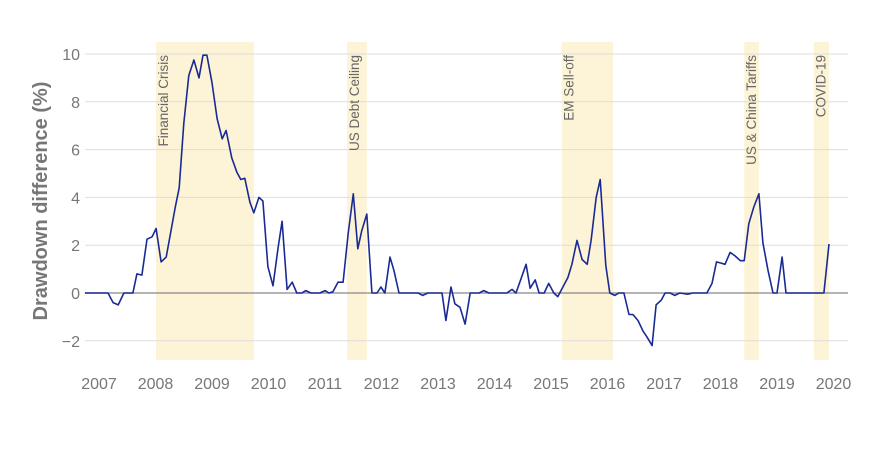 This screenshot has width=870, height=455. What do you see at coordinates (75, 294) in the screenshot?
I see `y-tick-label: 0` at bounding box center [75, 294].